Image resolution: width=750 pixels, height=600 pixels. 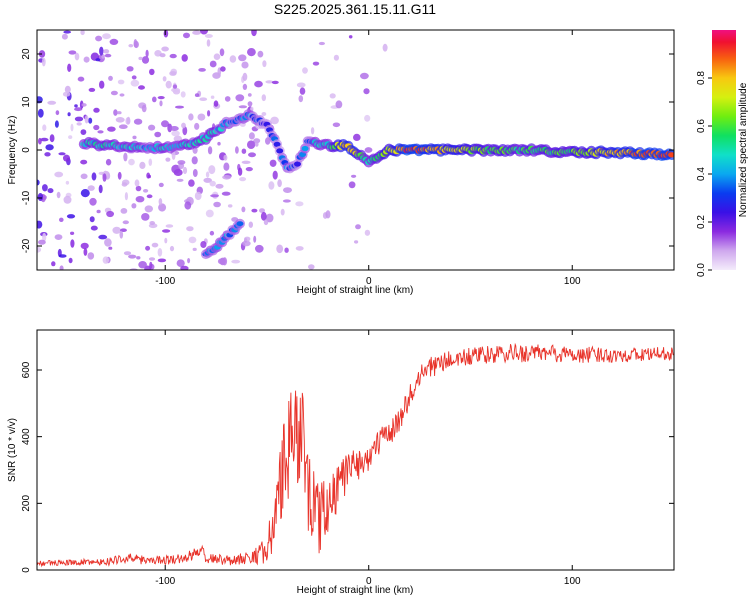 What do you see at coordinates (26, 150) in the screenshot?
I see `y-tick-label: 0` at bounding box center [26, 150].